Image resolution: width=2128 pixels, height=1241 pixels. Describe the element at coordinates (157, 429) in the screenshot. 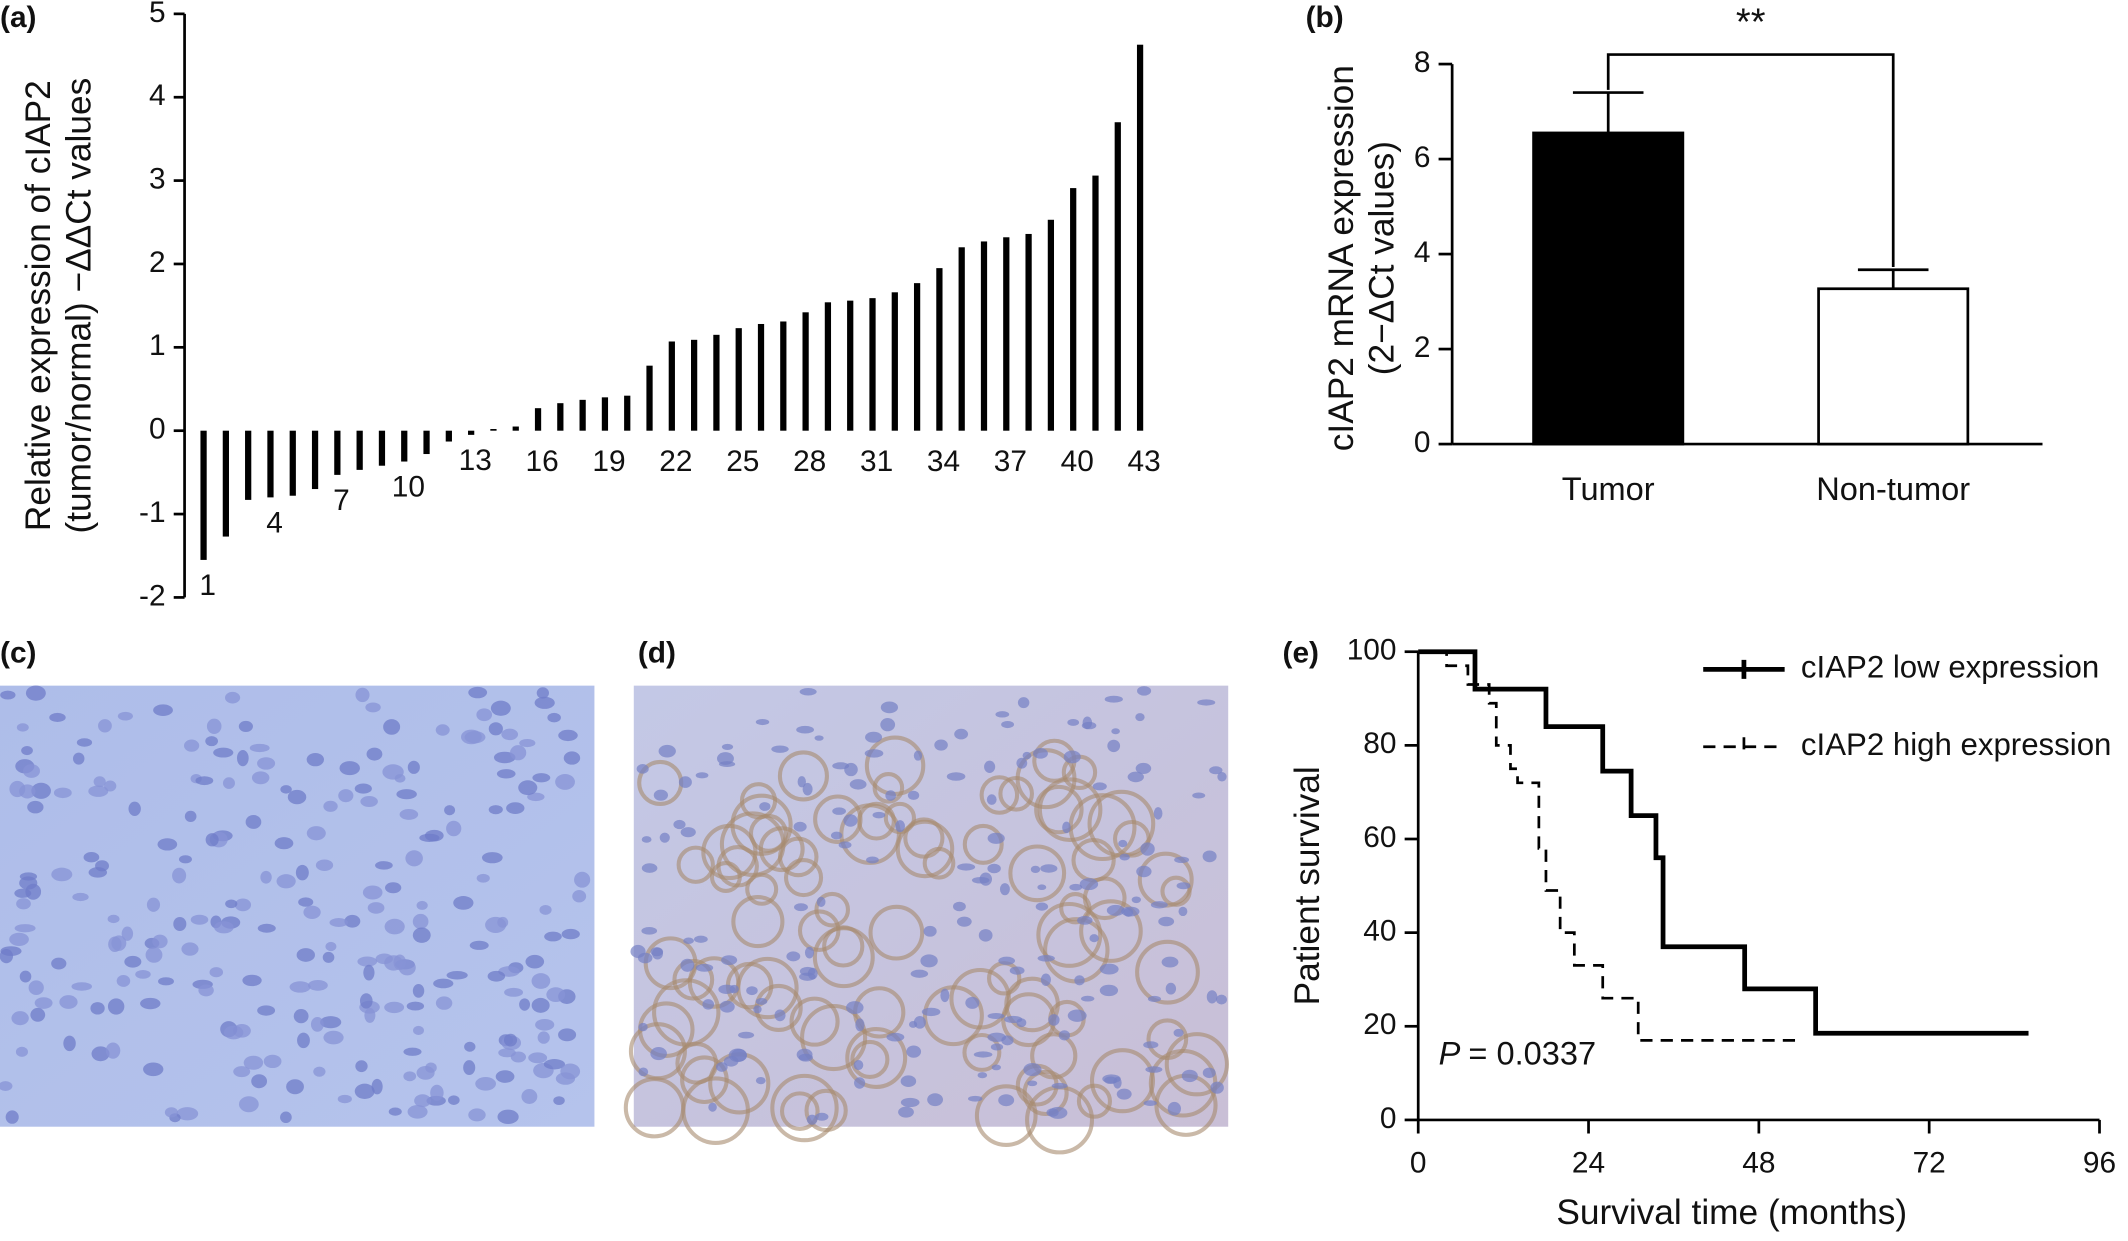

I see `y-tick-label: 0` at that location.